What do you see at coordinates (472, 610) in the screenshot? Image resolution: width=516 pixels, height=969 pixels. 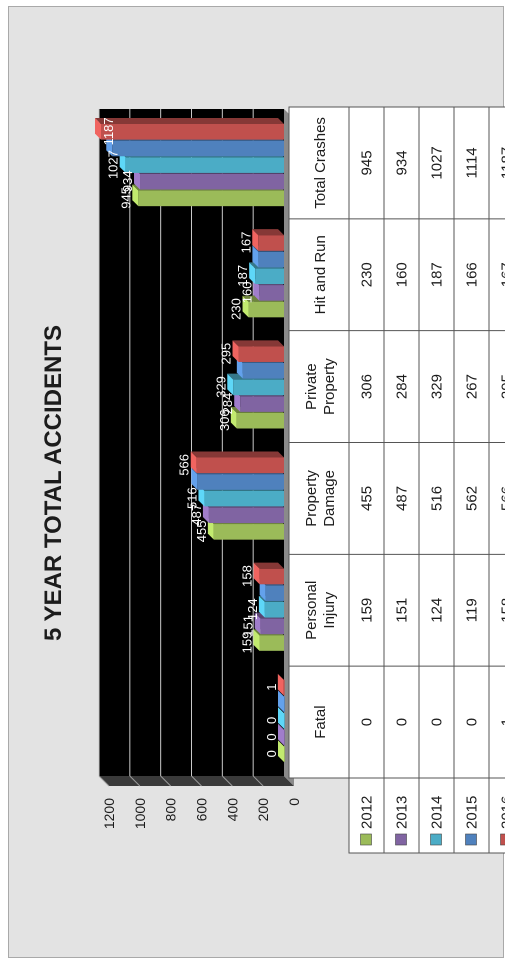 I see `table-cell: 119` at bounding box center [472, 610].